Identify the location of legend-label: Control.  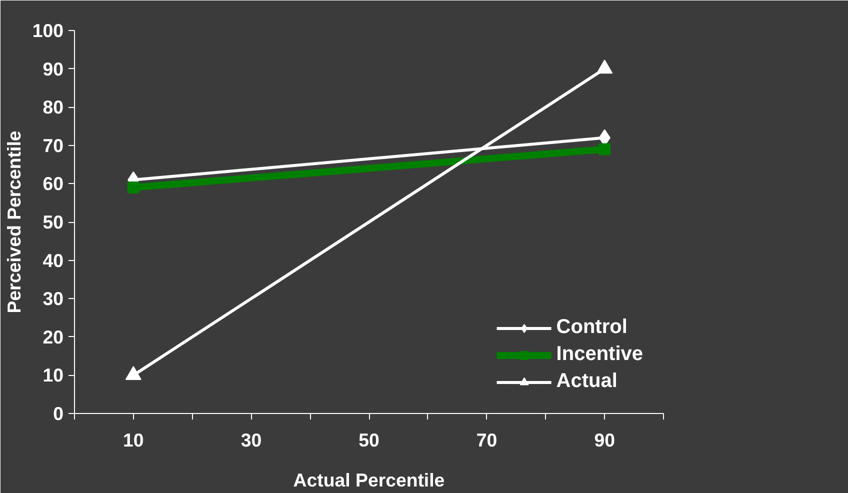
(592, 327).